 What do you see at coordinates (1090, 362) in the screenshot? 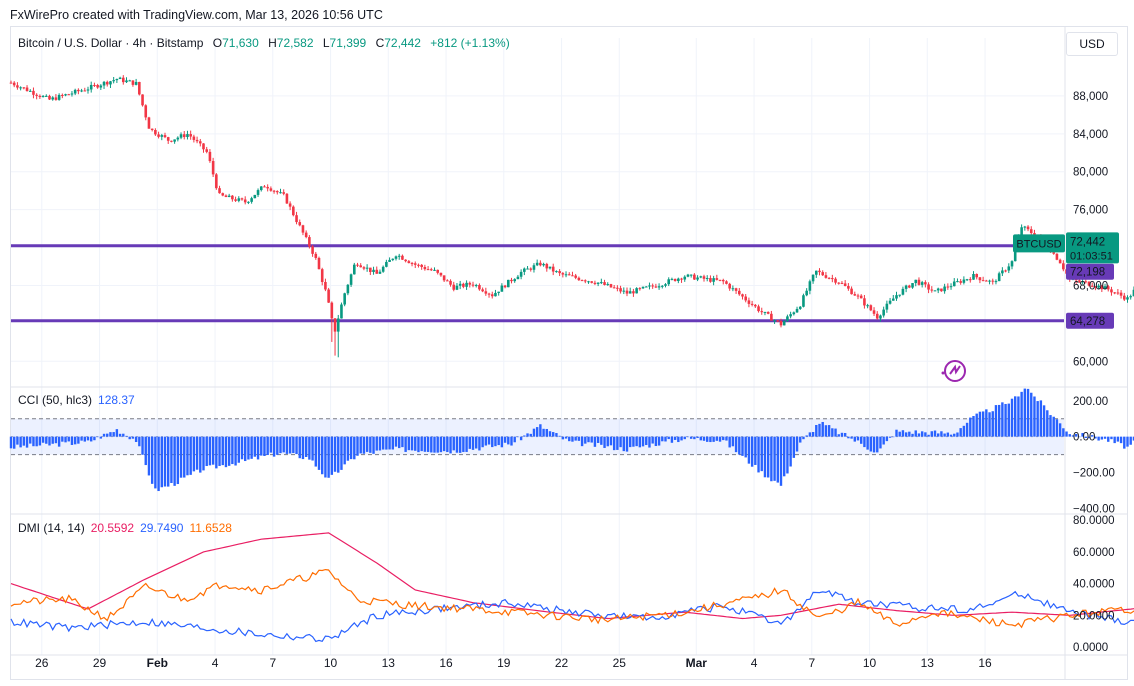
I see `price-tick-label: 60,000` at bounding box center [1090, 362].